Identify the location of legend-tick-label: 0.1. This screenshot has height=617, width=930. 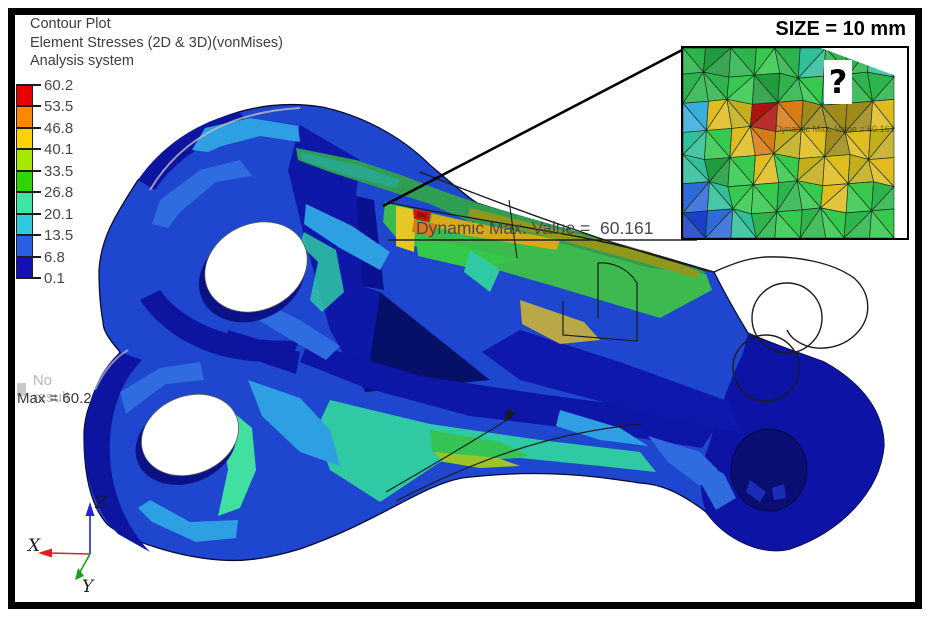
(54, 278).